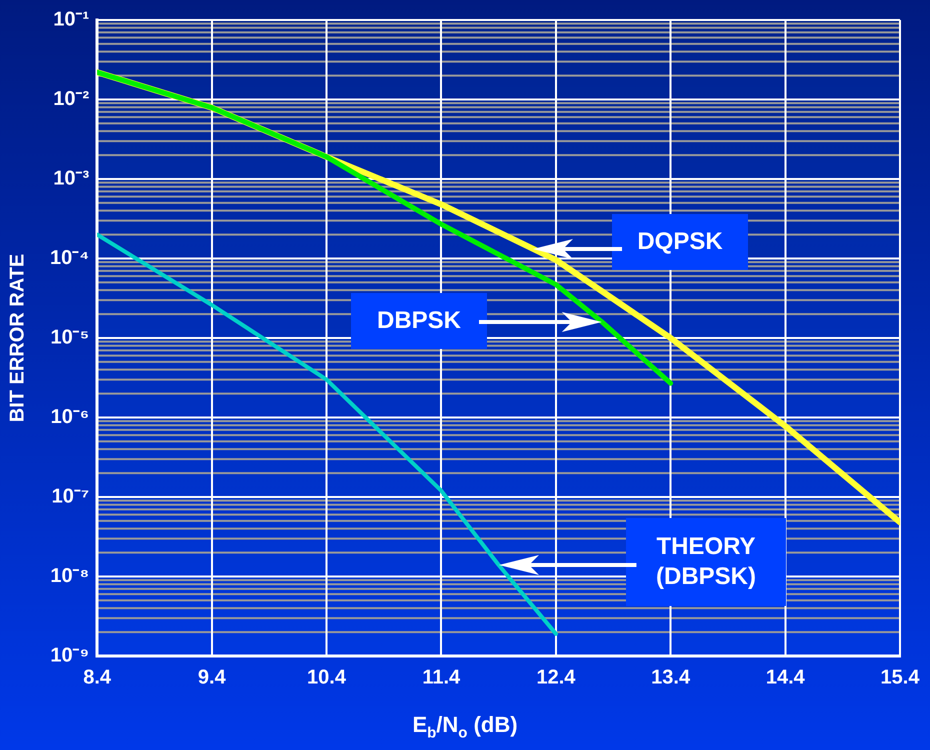  What do you see at coordinates (70, 576) in the screenshot?
I see `y-tick-label: 10⁻⁸` at bounding box center [70, 576].